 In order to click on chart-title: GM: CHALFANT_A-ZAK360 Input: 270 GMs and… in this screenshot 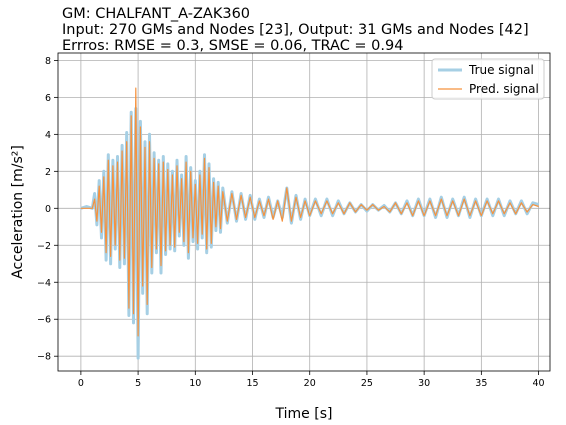, I will do `click(295, 30)`.